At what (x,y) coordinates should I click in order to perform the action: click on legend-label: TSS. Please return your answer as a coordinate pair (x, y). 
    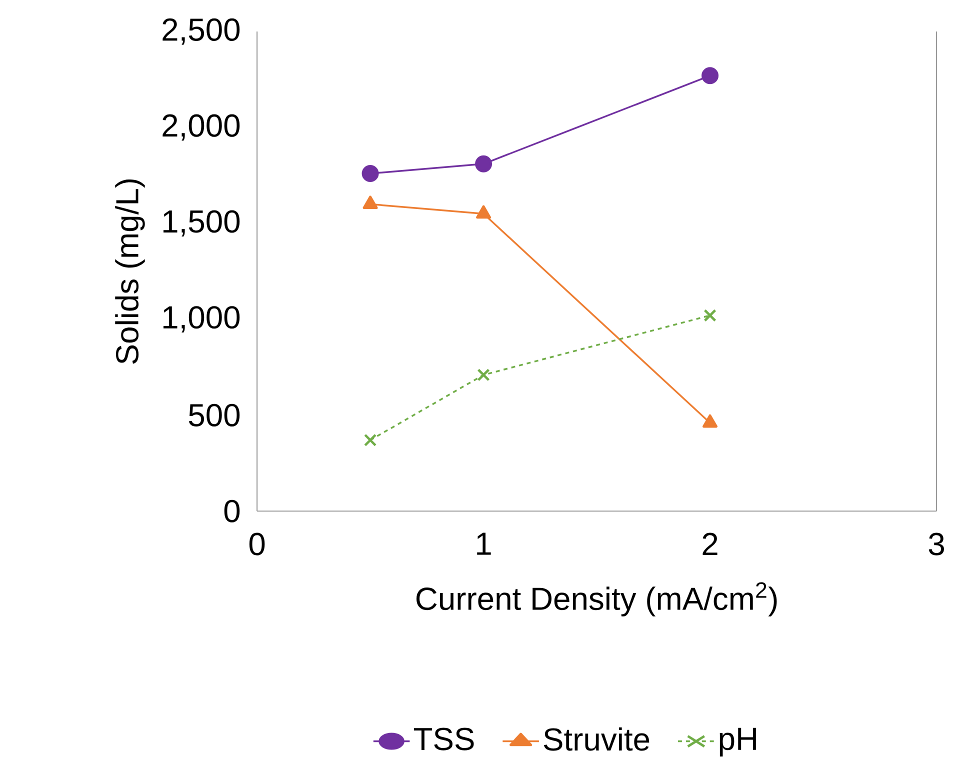
    Looking at the image, I should click on (444, 739).